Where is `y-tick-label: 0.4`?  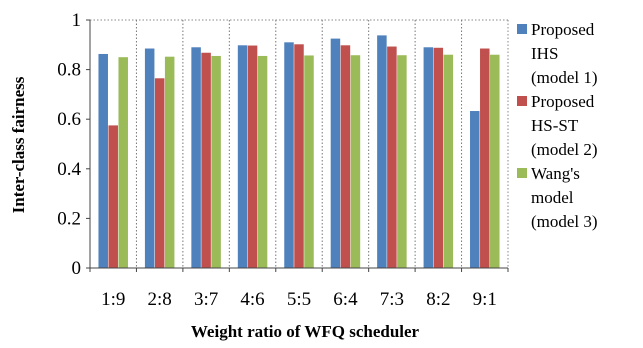
y-tick-label: 0.4 is located at coordinates (69, 169).